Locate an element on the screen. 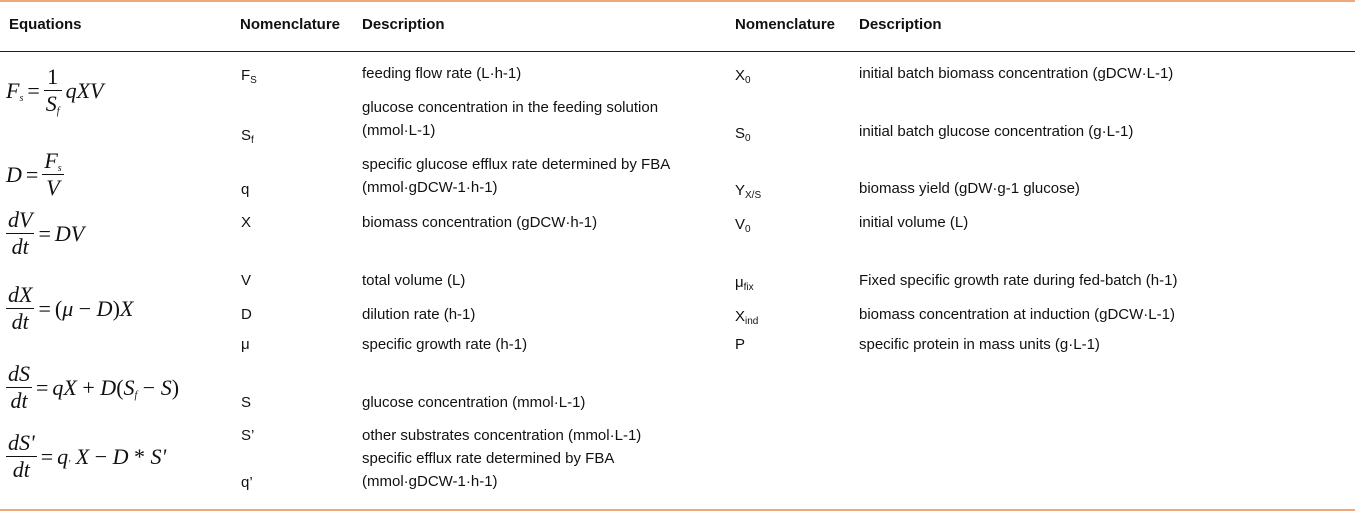 The width and height of the screenshot is (1355, 513). desc-yxs: biomass yield (gDW·g-1 glucose) is located at coordinates (969, 188).